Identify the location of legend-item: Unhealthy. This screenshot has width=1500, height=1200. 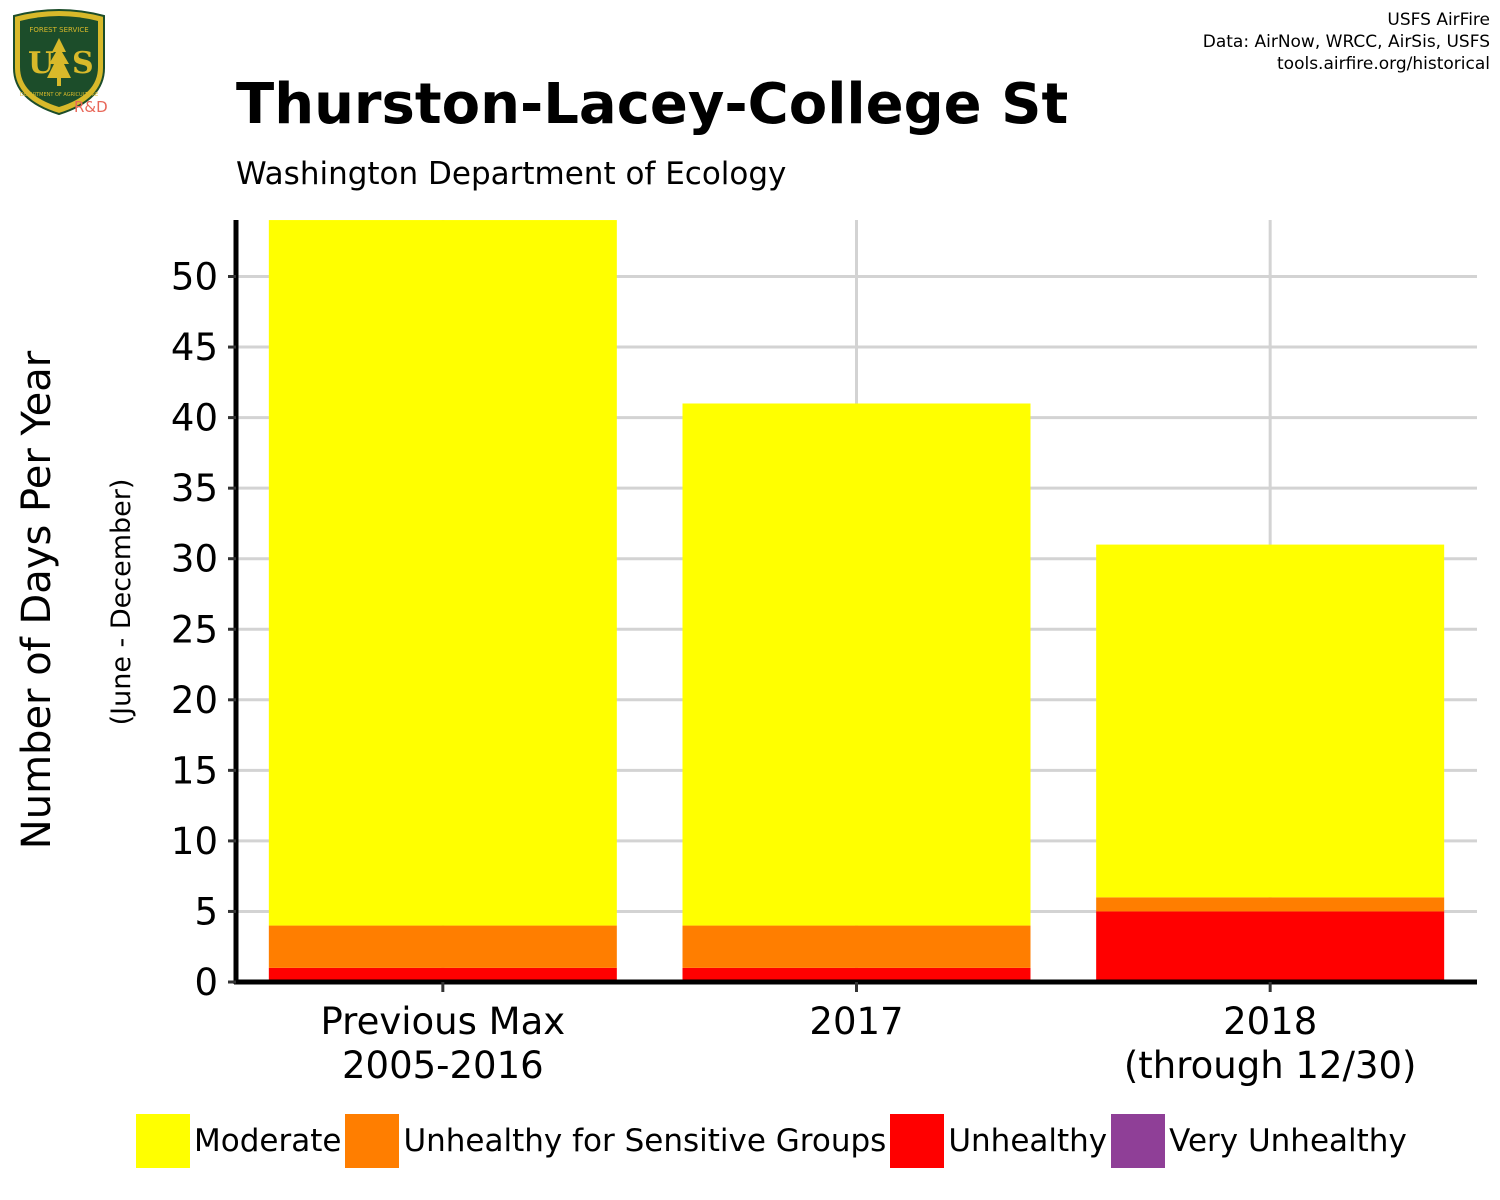
(1000, 1141).